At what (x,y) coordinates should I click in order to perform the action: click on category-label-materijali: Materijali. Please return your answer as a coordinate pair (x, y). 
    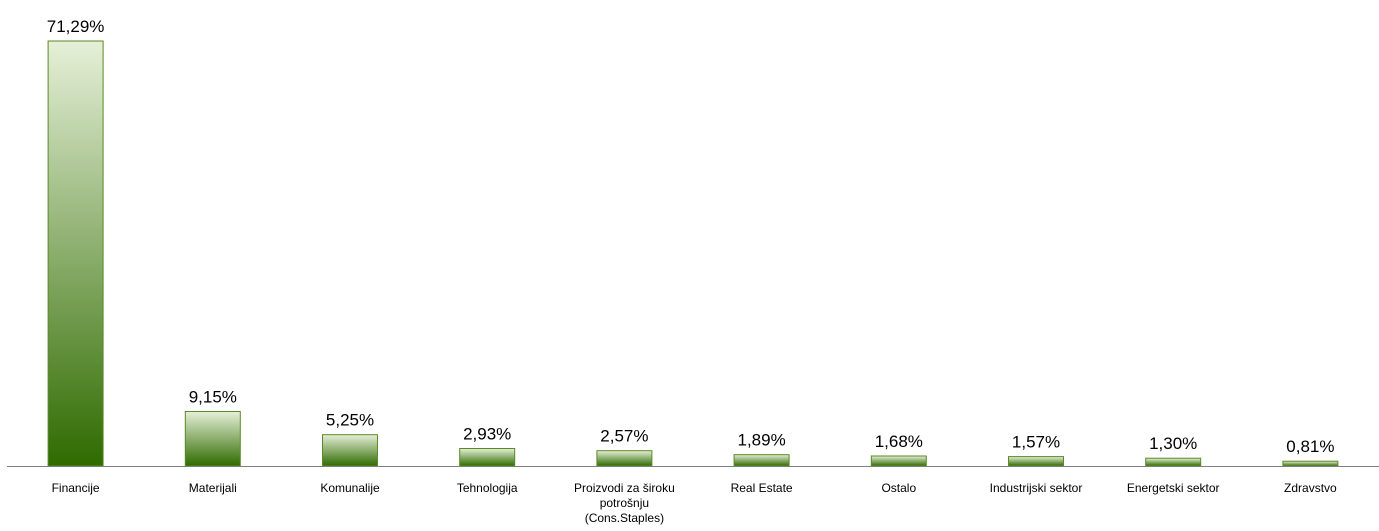
    Looking at the image, I should click on (213, 488).